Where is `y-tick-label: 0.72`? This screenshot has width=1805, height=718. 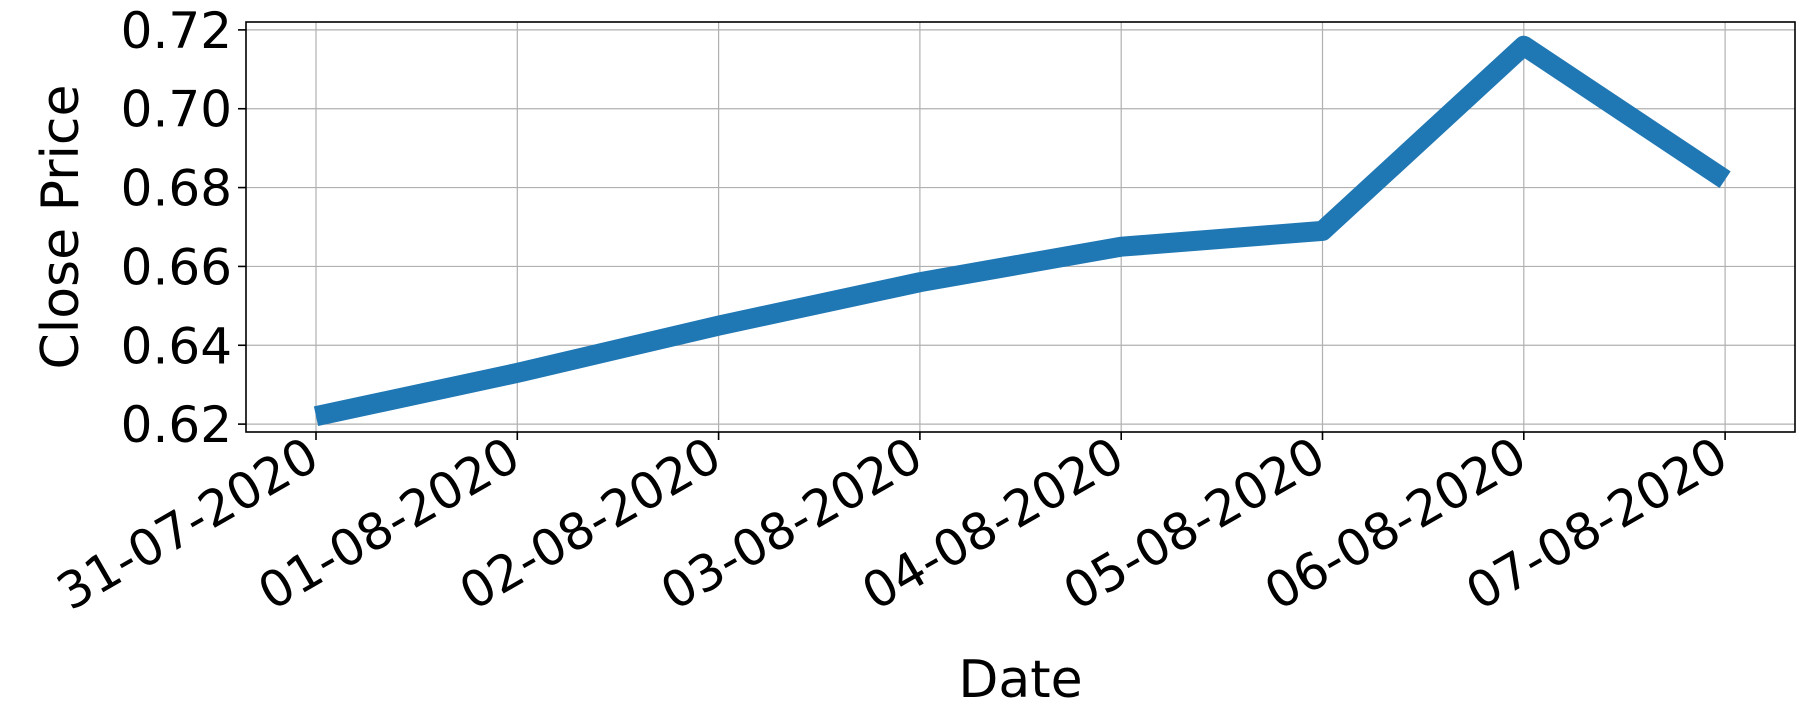 y-tick-label: 0.72 is located at coordinates (176, 31).